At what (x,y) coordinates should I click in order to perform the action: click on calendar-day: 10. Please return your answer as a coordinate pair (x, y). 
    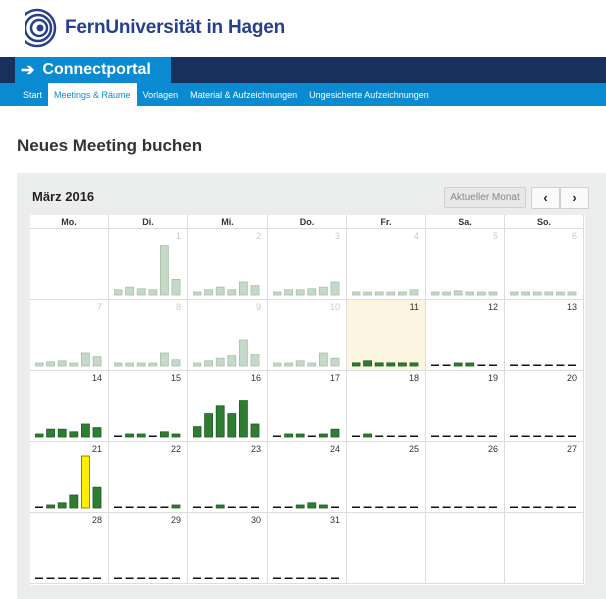
    Looking at the image, I should click on (307, 335).